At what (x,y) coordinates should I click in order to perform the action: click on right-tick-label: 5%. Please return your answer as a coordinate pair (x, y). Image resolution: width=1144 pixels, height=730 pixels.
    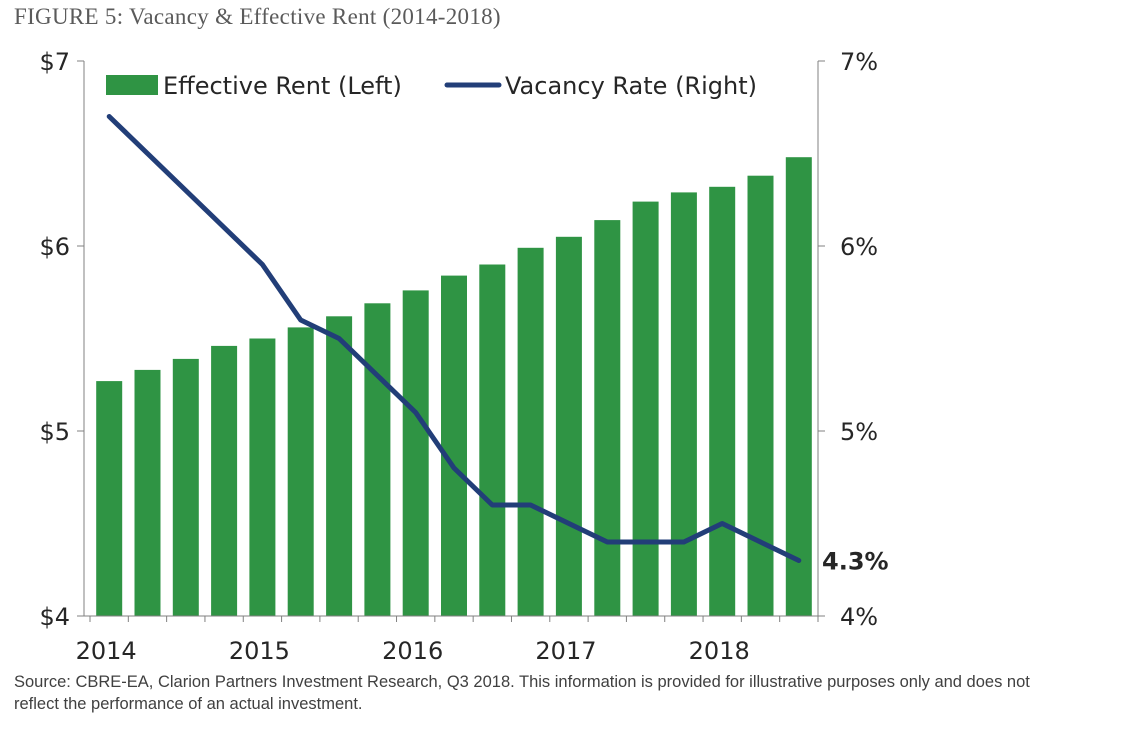
    Looking at the image, I should click on (859, 432).